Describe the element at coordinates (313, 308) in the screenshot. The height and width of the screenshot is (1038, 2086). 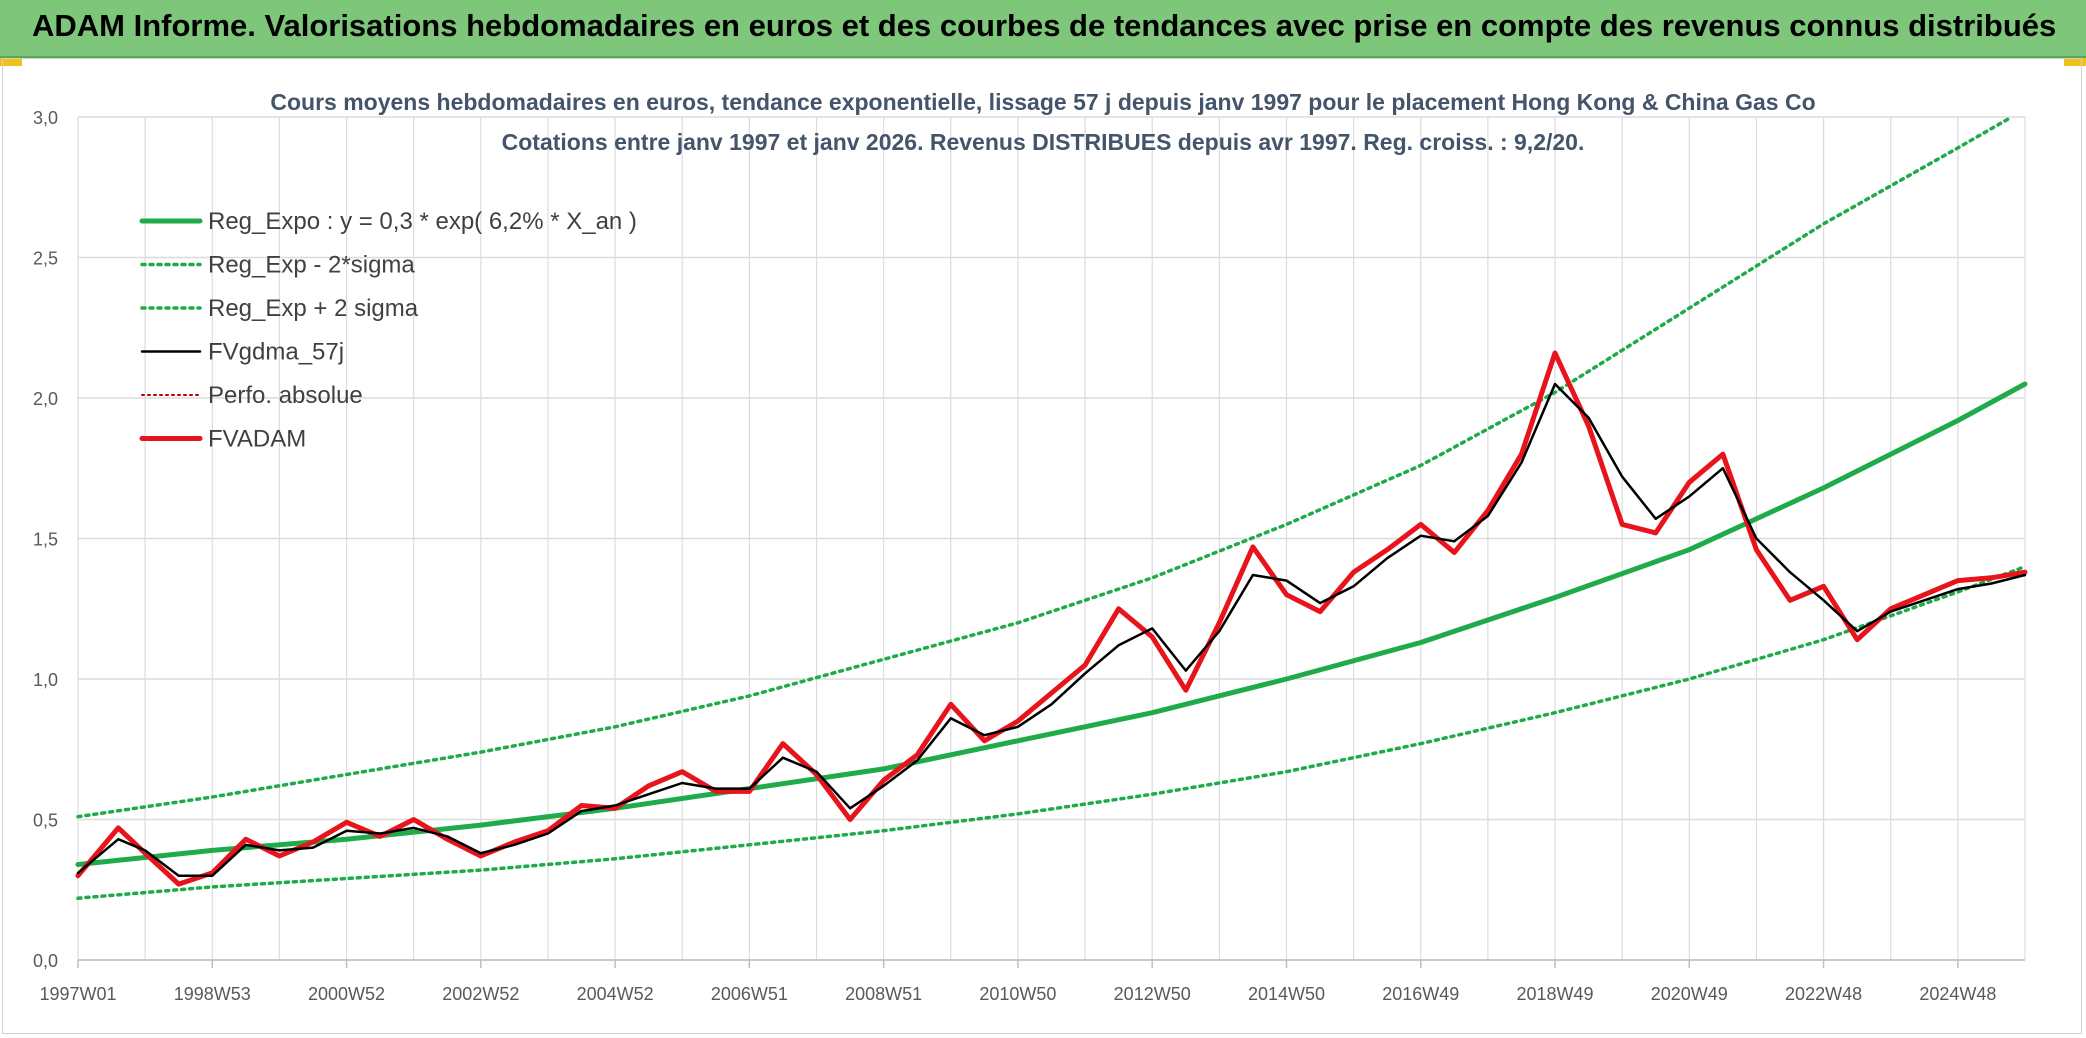
I see `legend-label-2: Reg_Exp + 2 sigma` at that location.